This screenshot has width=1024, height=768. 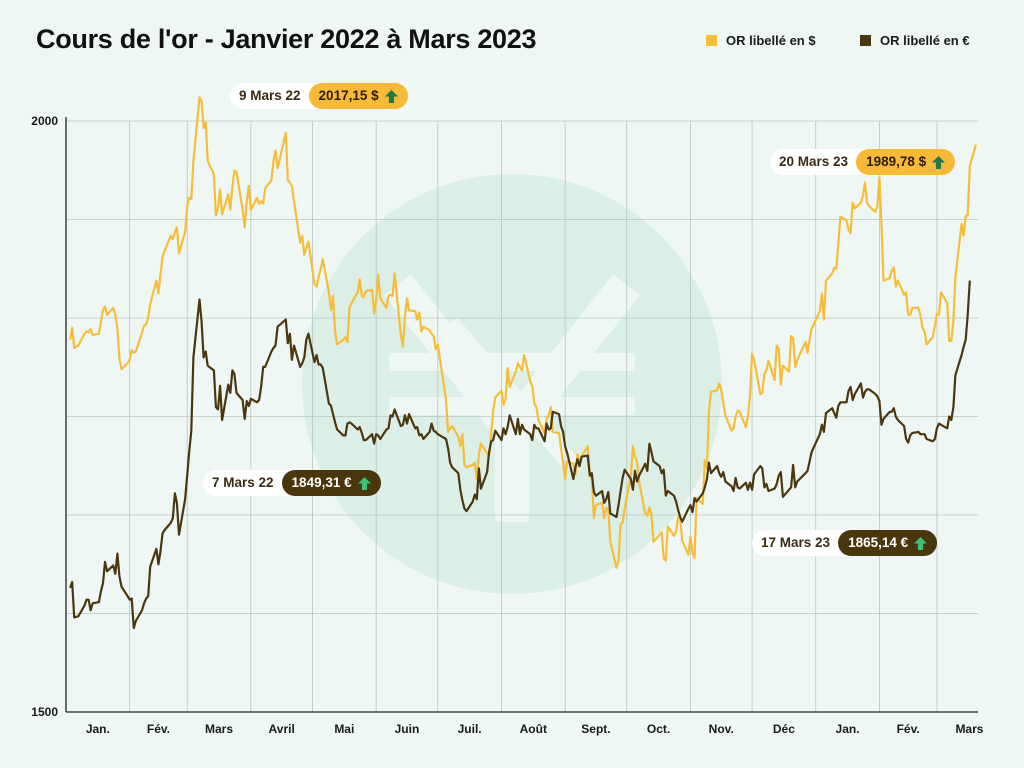 What do you see at coordinates (711, 40) in the screenshot?
I see `legend-swatch-usd` at bounding box center [711, 40].